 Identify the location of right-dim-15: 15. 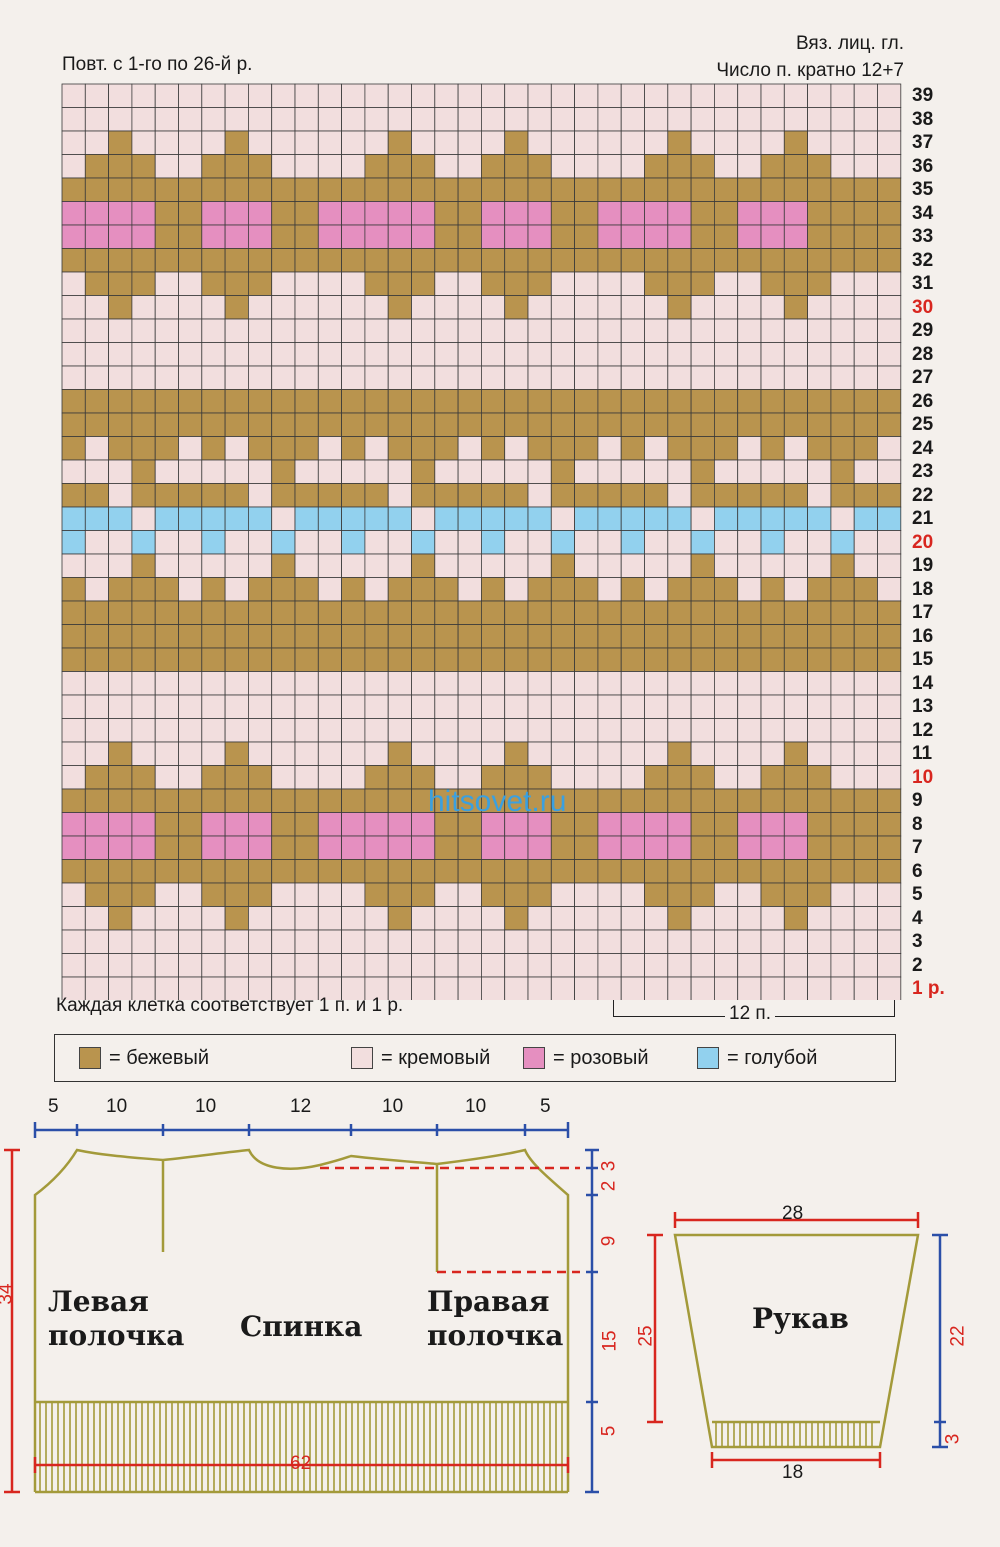
(610, 1341).